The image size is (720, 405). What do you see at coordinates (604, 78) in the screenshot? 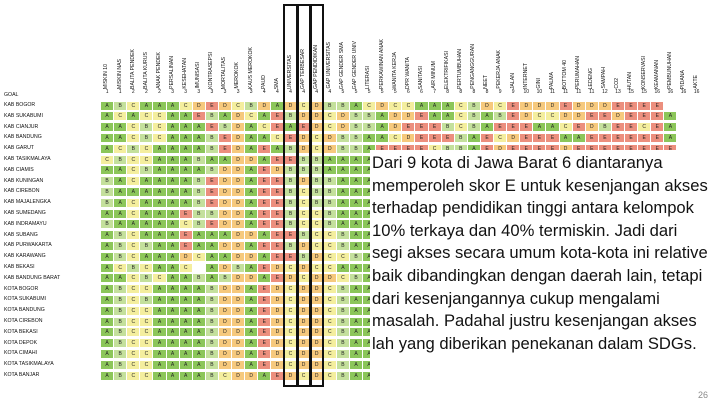
I see `column-name: SAMPAH` at bounding box center [604, 78].